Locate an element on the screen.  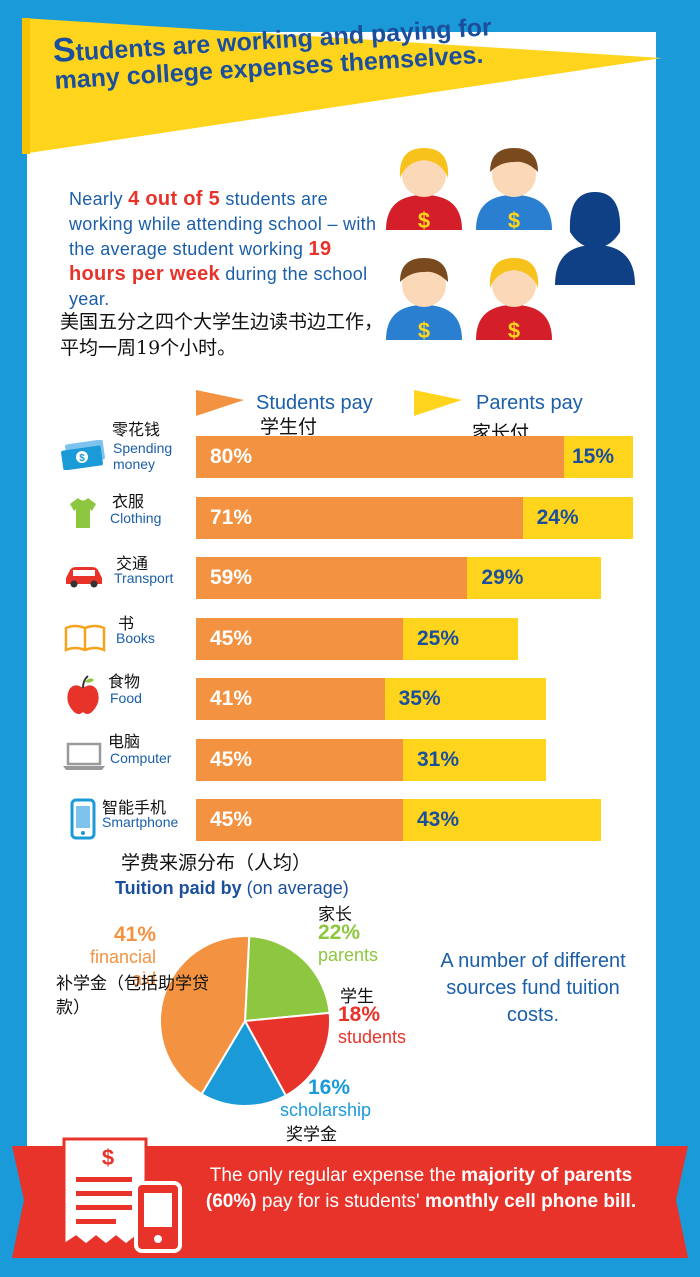
money-icon: $ is located at coordinates (83, 455).